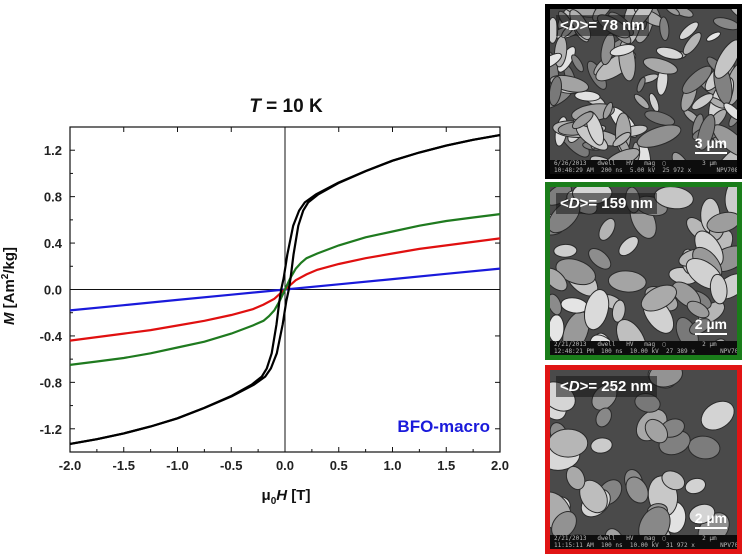 The image size is (750, 557). Describe the element at coordinates (446, 465) in the screenshot. I see `x-tick-label: 1.5` at that location.